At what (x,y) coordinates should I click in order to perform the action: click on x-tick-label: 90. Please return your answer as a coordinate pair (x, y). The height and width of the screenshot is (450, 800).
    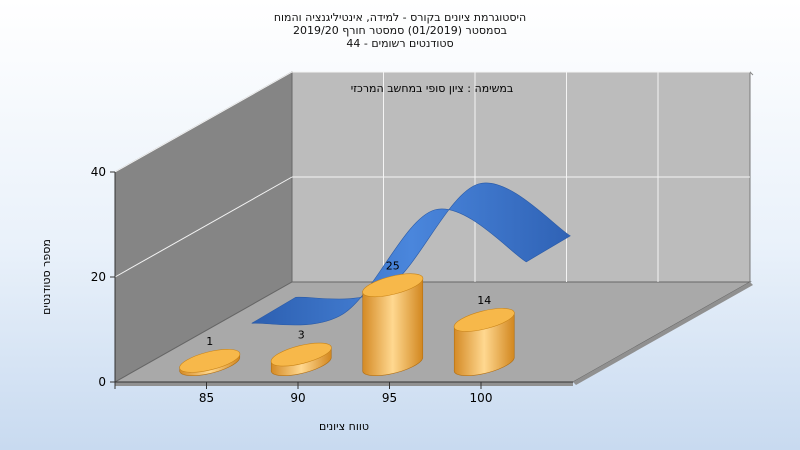
    Looking at the image, I should click on (297, 398).